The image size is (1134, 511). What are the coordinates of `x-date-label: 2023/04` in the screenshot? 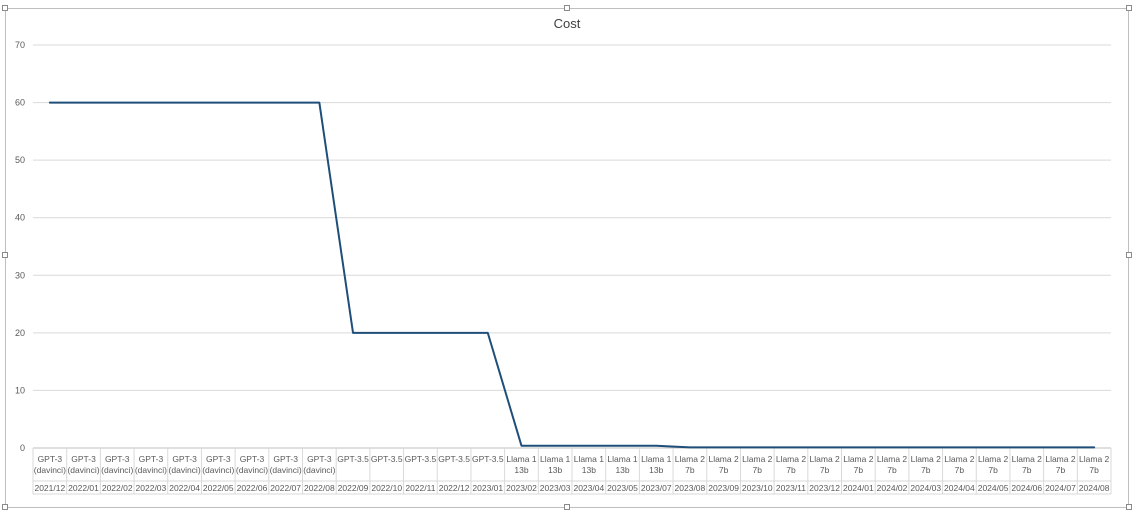 It's located at (588, 488).